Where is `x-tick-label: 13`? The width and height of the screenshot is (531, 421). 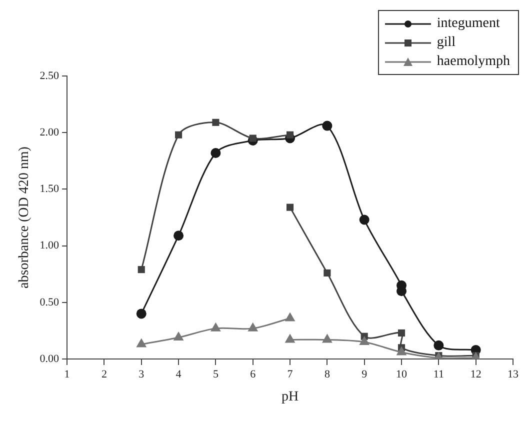
x-tick-label: 13 is located at coordinates (513, 374).